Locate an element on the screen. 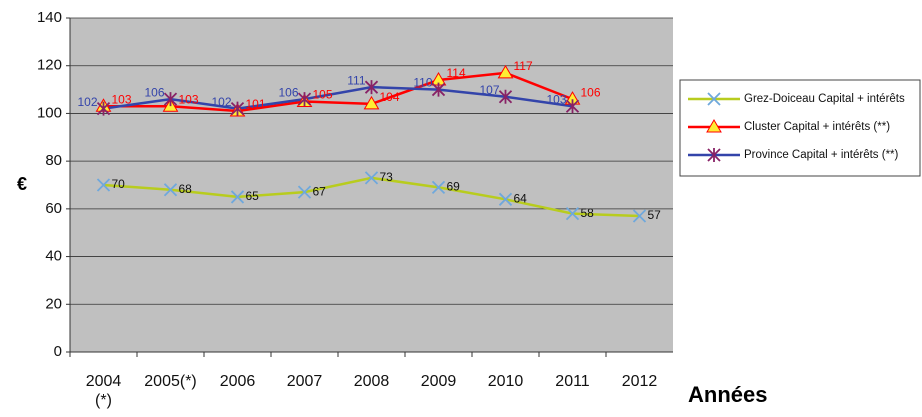 This screenshot has height=417, width=922. data-label: 101 is located at coordinates (256, 104).